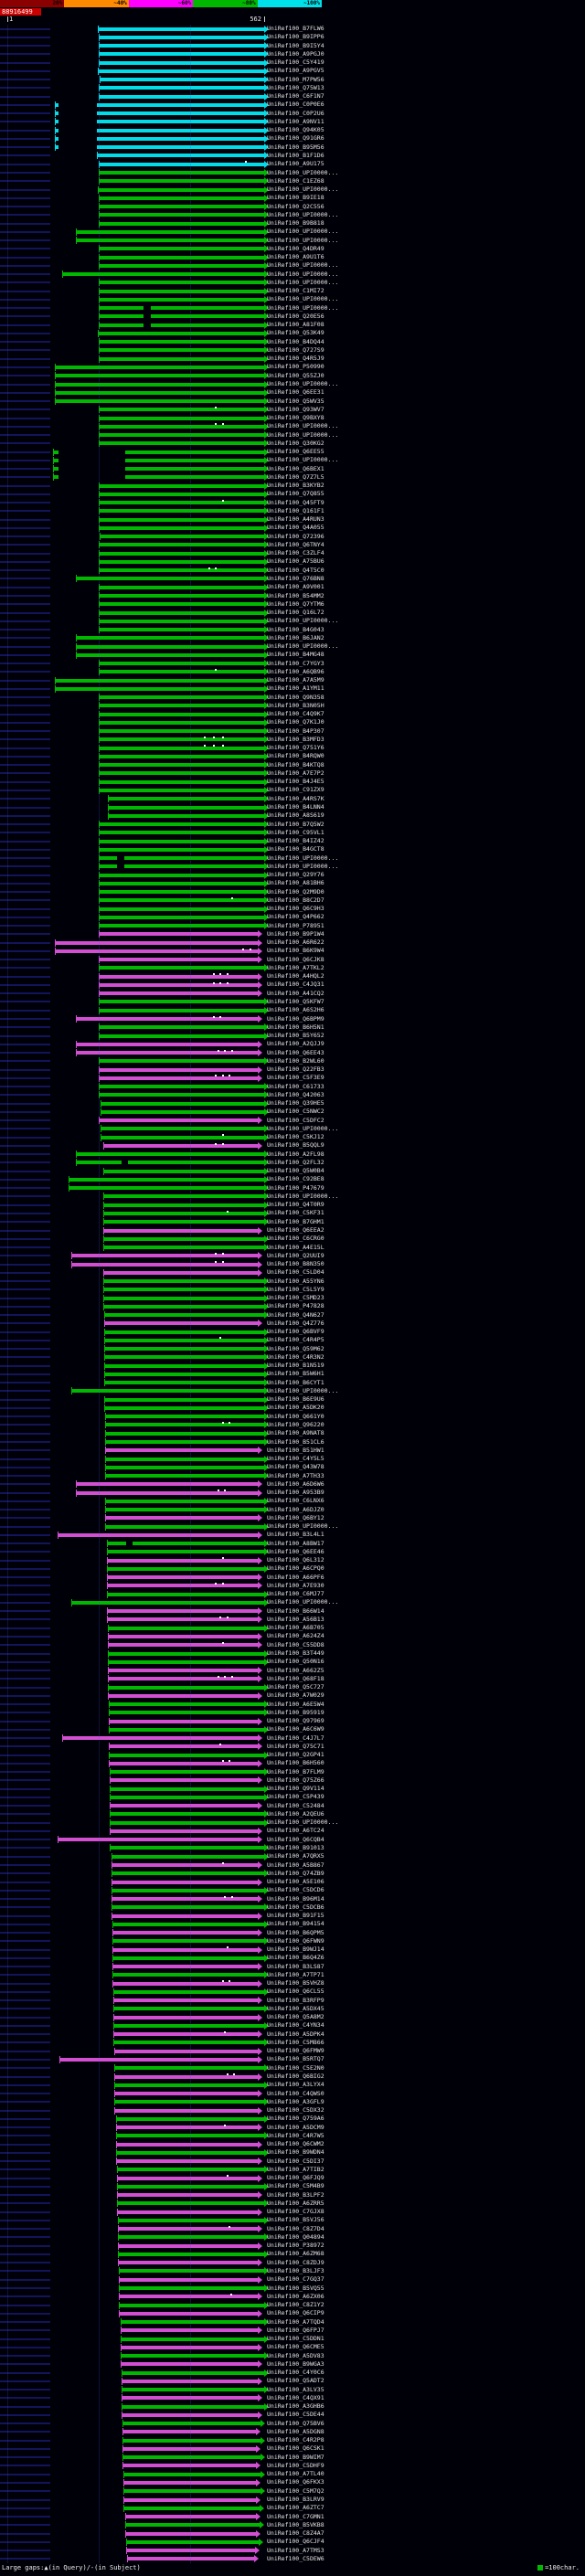 The image size is (585, 2576). Describe the element at coordinates (293, 1145) in the screenshot. I see `alignment-hit-row: UniRef100_B5QQL9` at that location.